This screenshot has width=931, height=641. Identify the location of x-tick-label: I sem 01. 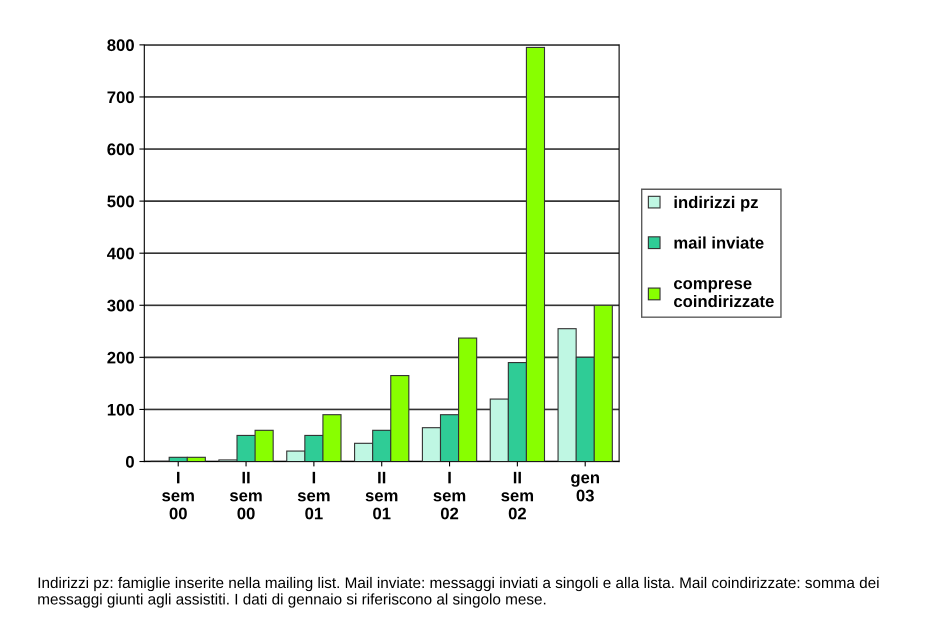
(314, 496).